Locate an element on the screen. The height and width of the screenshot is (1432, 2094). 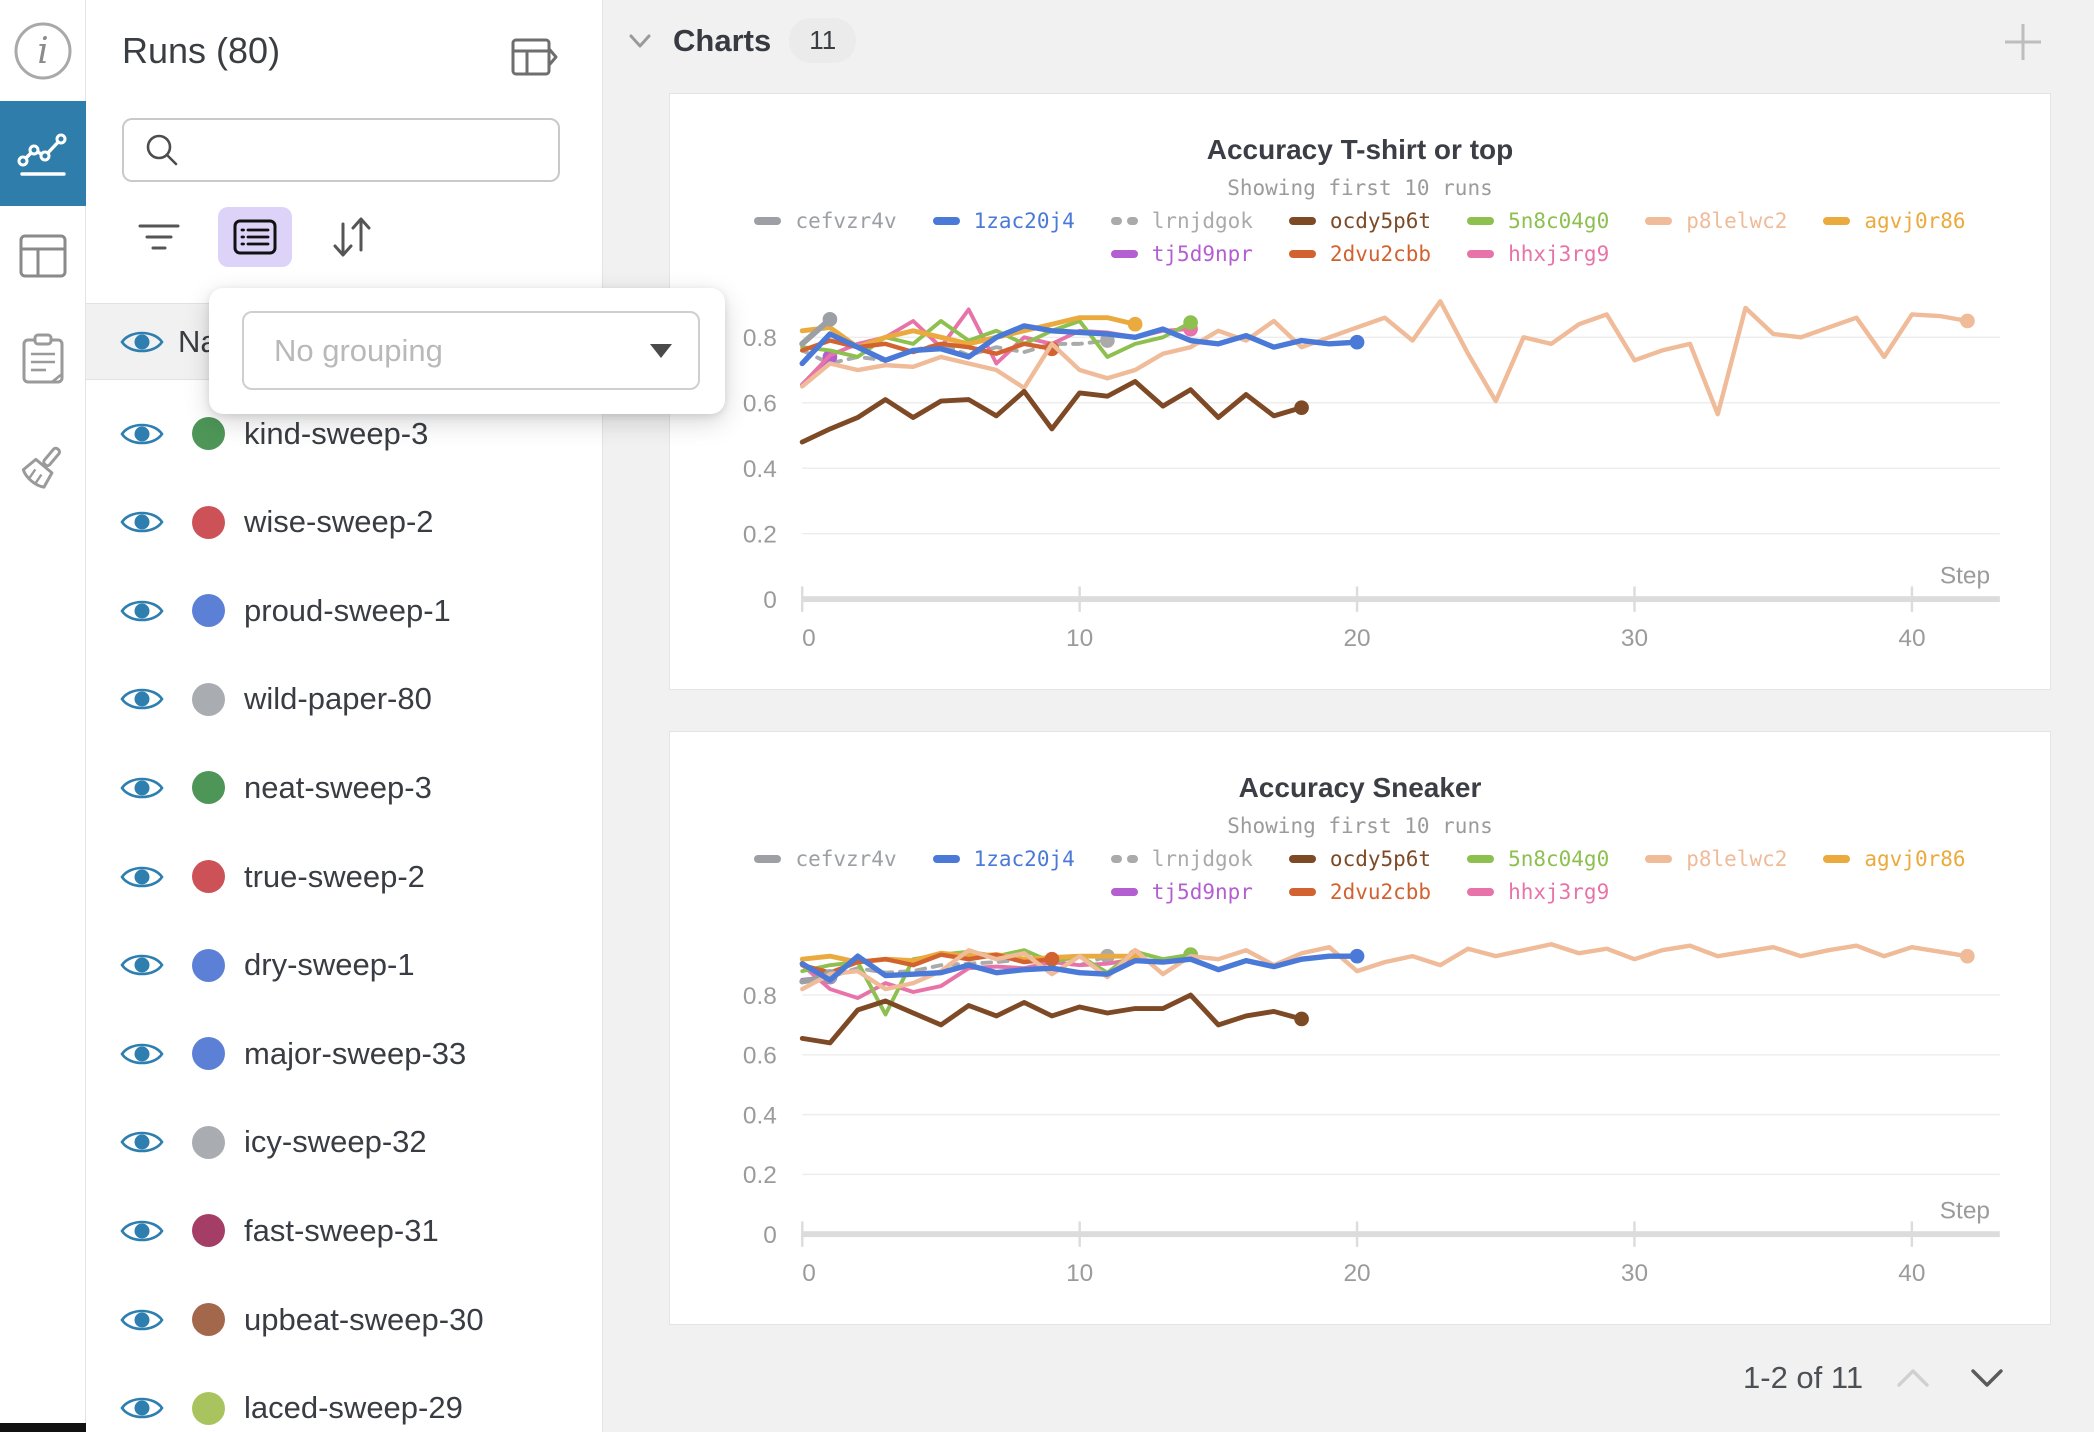
run-row: fast-sweep-31 is located at coordinates (344, 1230).